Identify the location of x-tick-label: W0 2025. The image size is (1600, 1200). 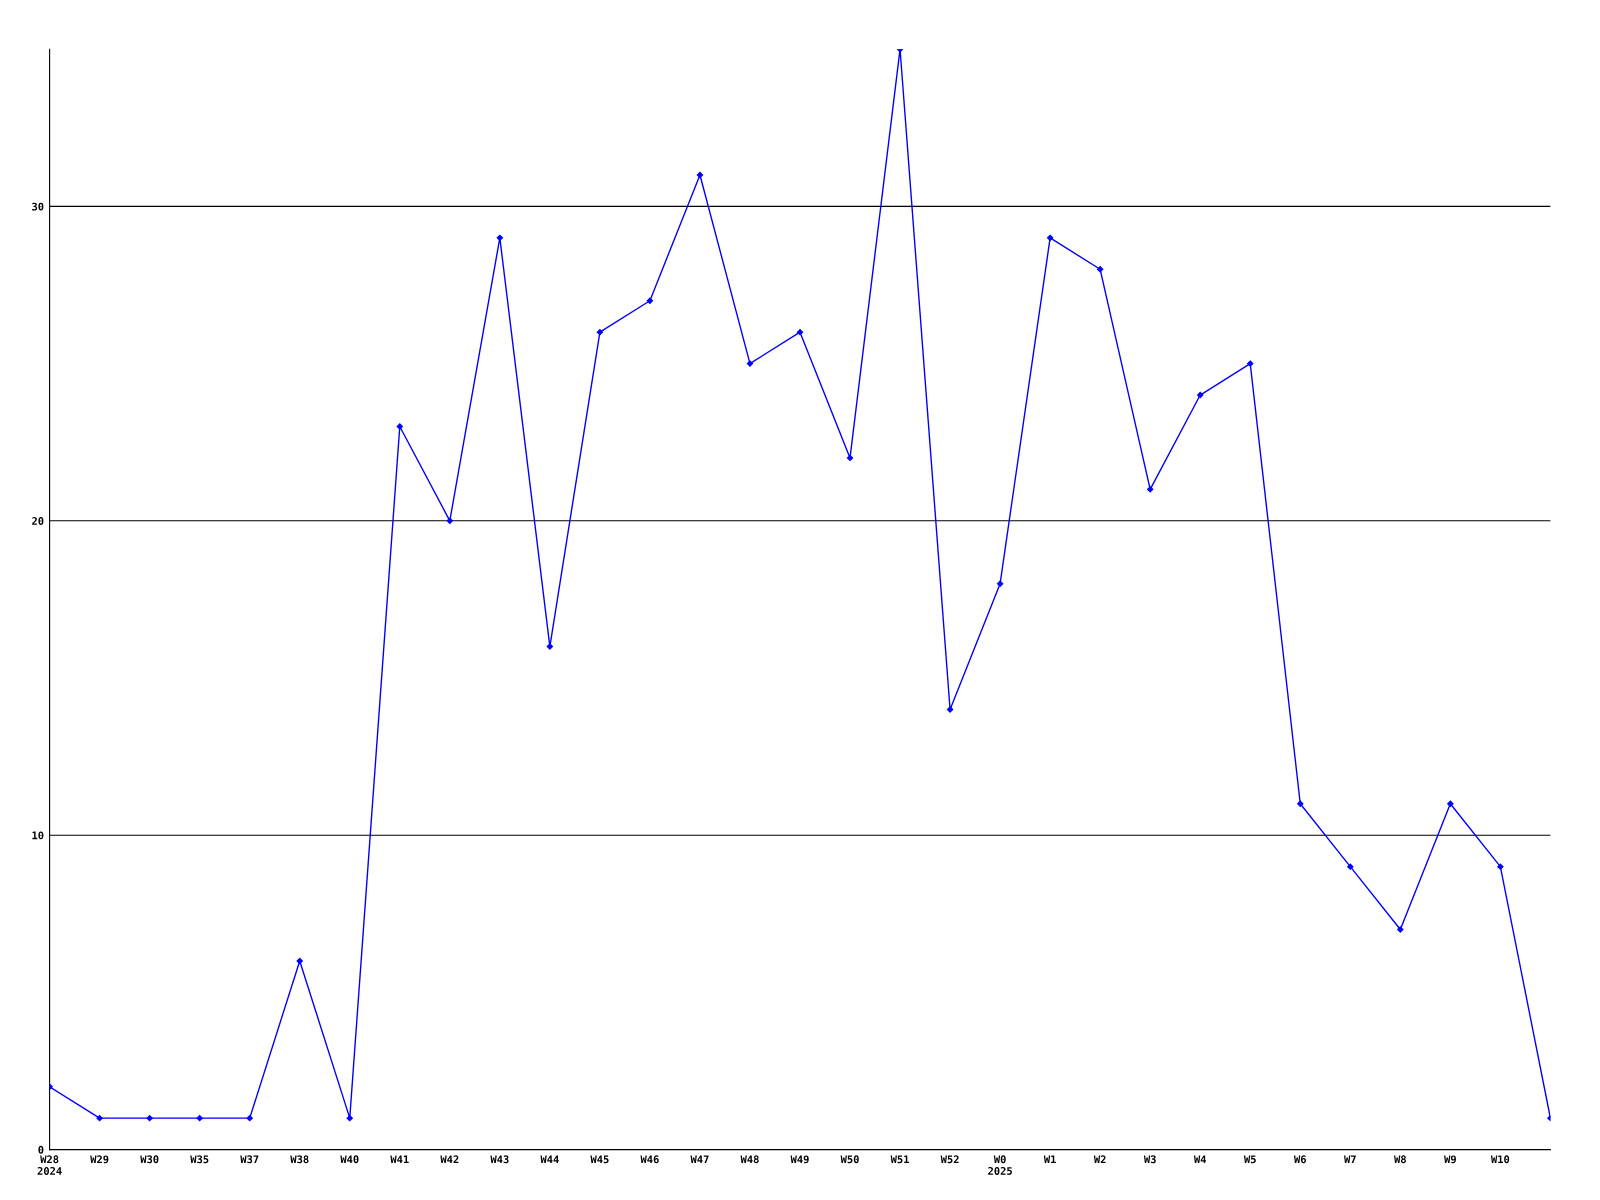
(1000, 1165).